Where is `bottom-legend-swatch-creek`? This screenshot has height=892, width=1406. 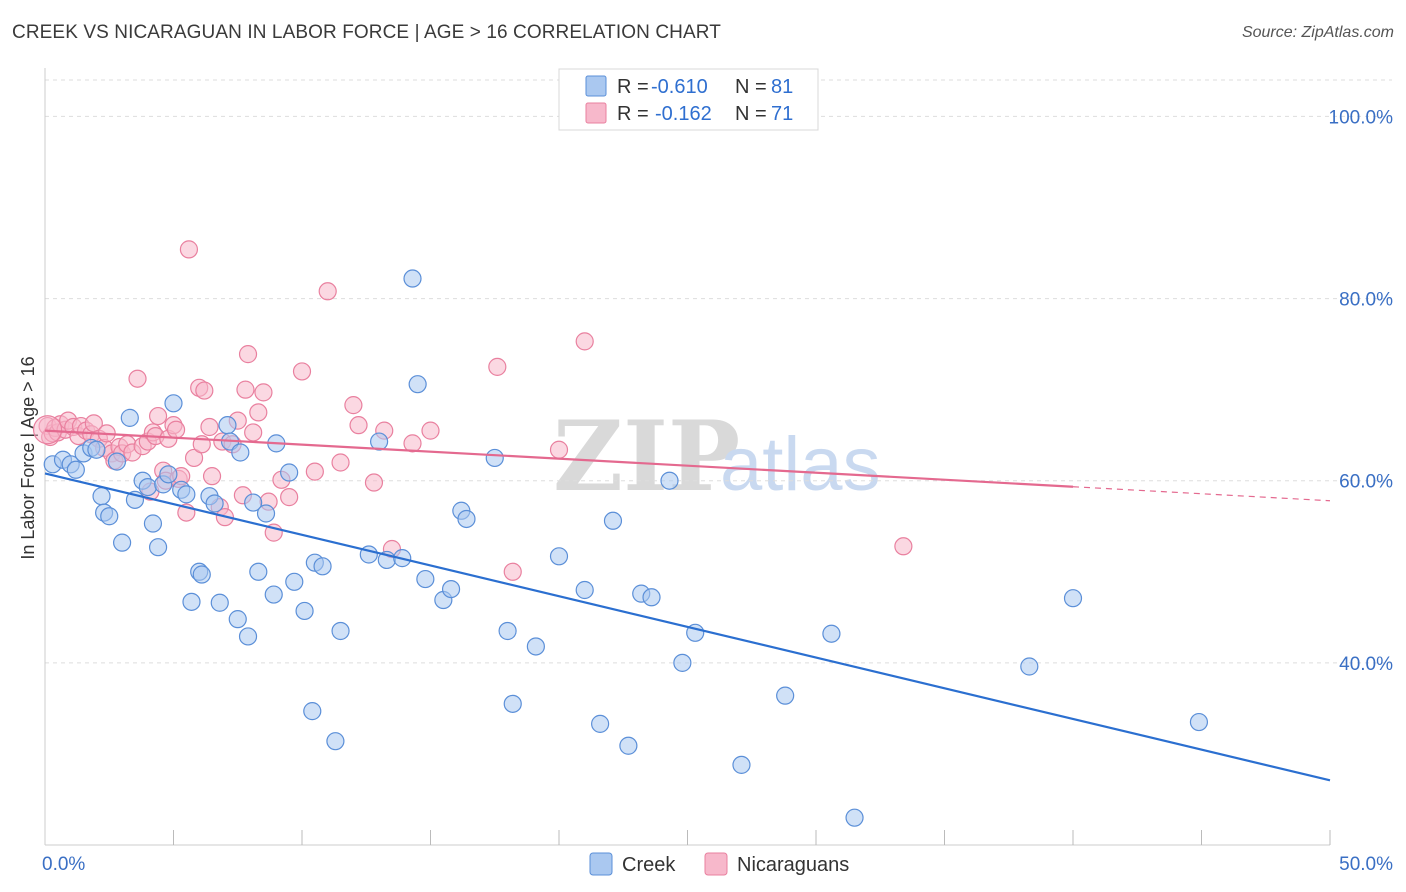
bottom-legend-swatch-creek is located at coordinates (601, 864).